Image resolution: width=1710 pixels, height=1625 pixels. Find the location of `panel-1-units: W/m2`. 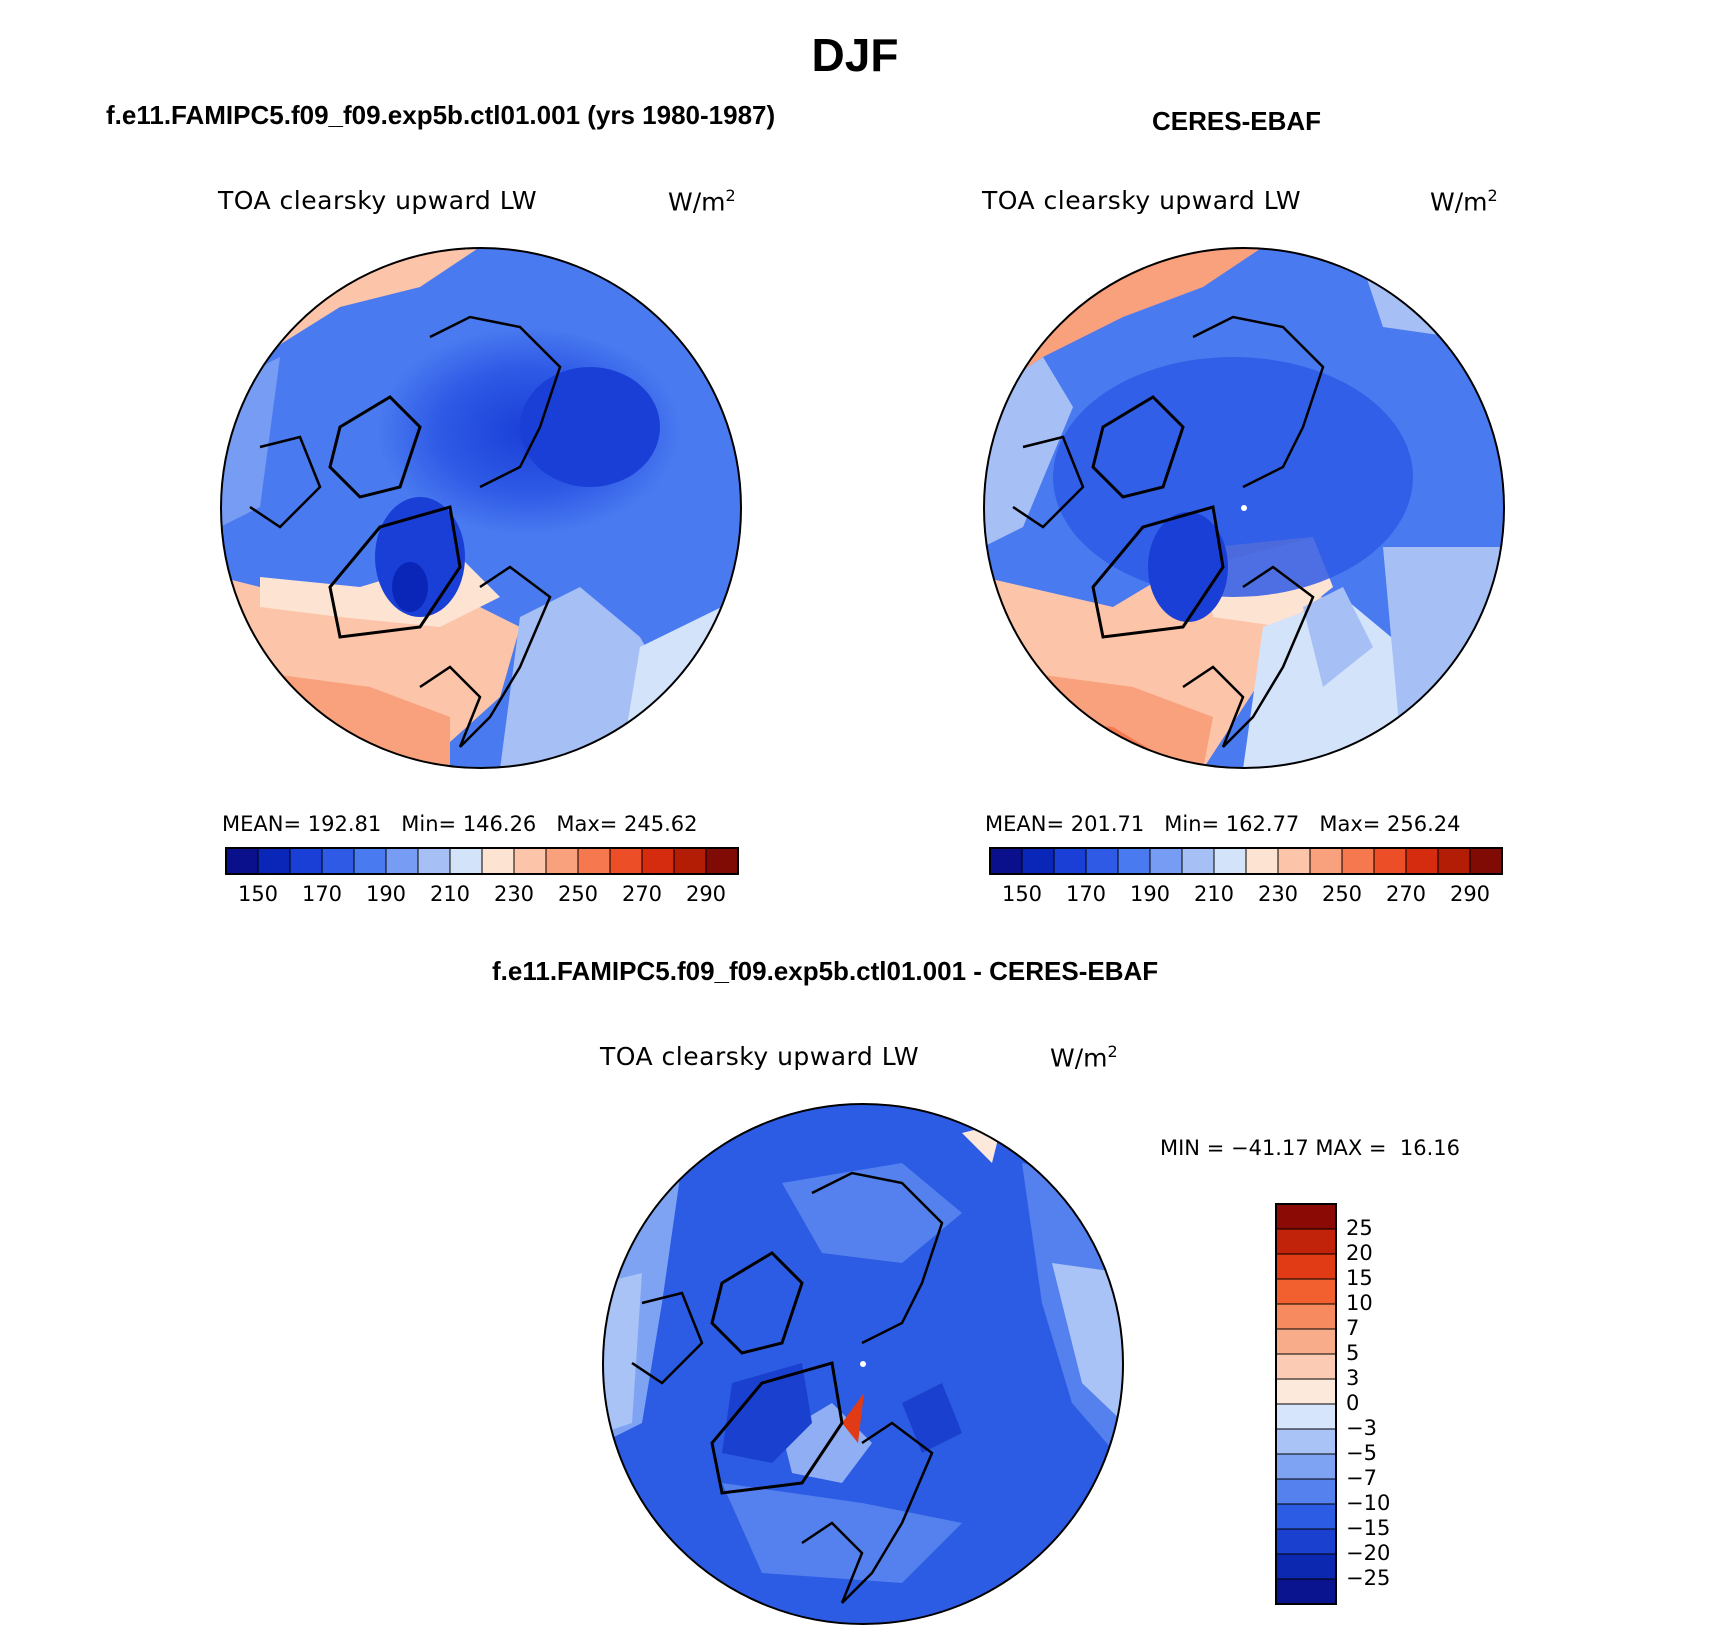

panel-1-units: W/m2 is located at coordinates (702, 201).